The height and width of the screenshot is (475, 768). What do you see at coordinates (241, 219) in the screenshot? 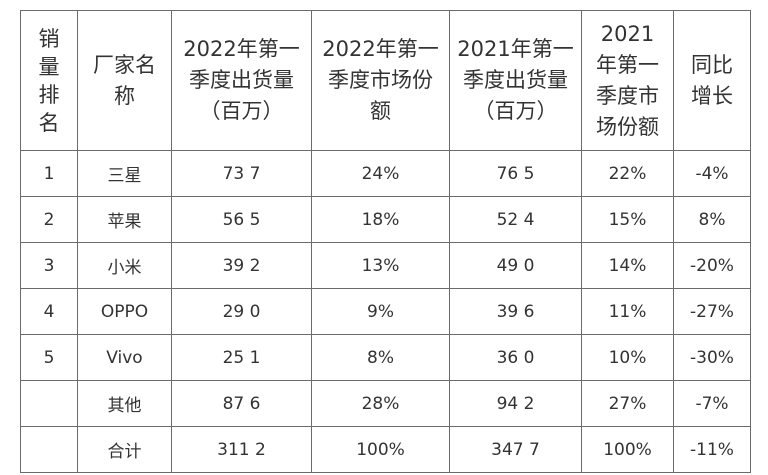
I see `cell-q1-2022-shipments: 56 5` at bounding box center [241, 219].